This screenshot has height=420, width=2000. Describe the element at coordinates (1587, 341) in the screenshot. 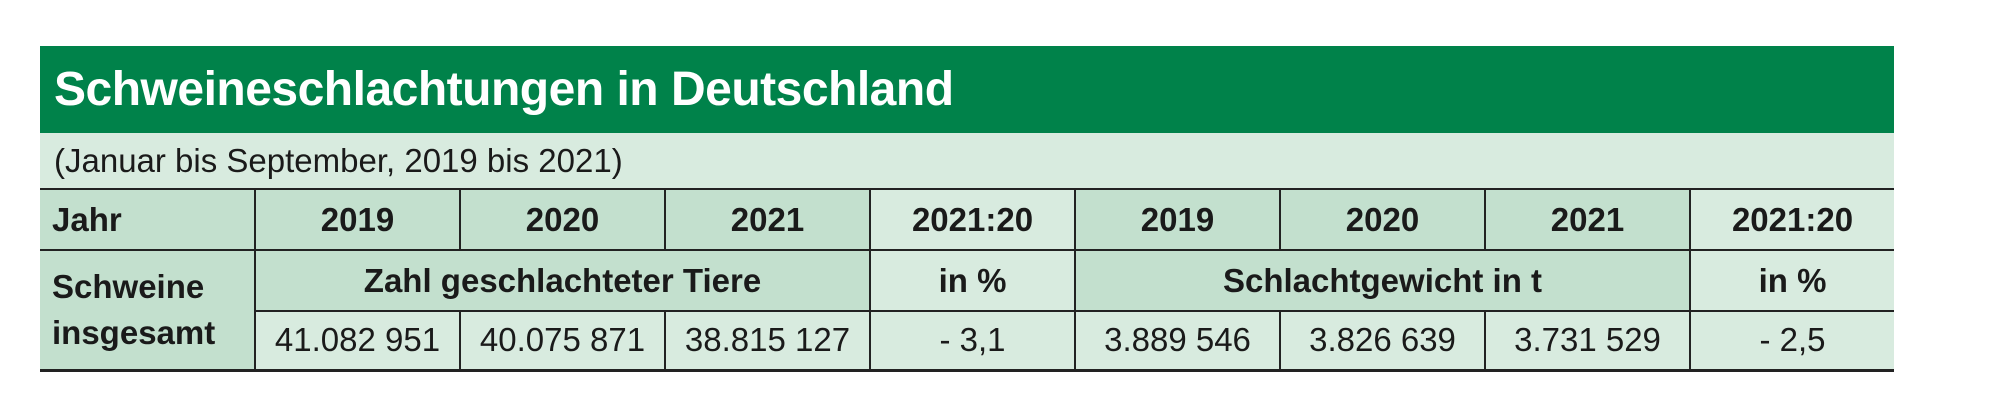

I see `value-b-2021: 3.731 529` at that location.